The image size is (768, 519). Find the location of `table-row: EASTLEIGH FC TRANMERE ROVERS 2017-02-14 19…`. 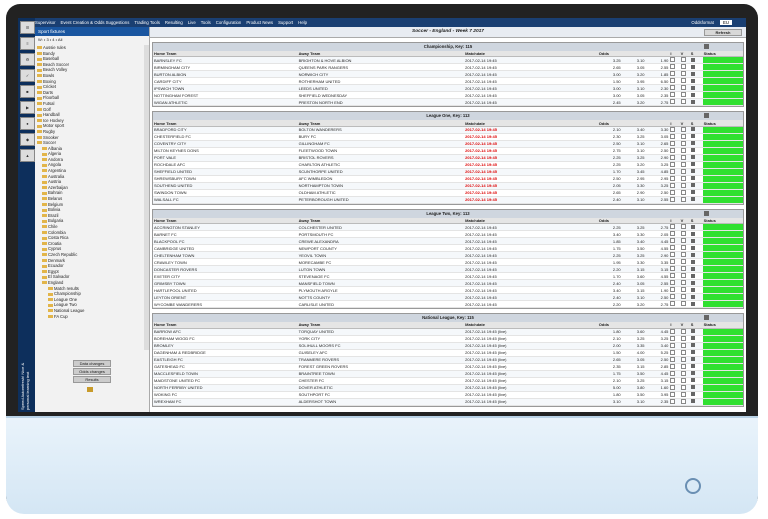

table-row: EASTLEIGH FC TRANMERE ROVERS 2017-02-14 19… is located at coordinates (448, 360).